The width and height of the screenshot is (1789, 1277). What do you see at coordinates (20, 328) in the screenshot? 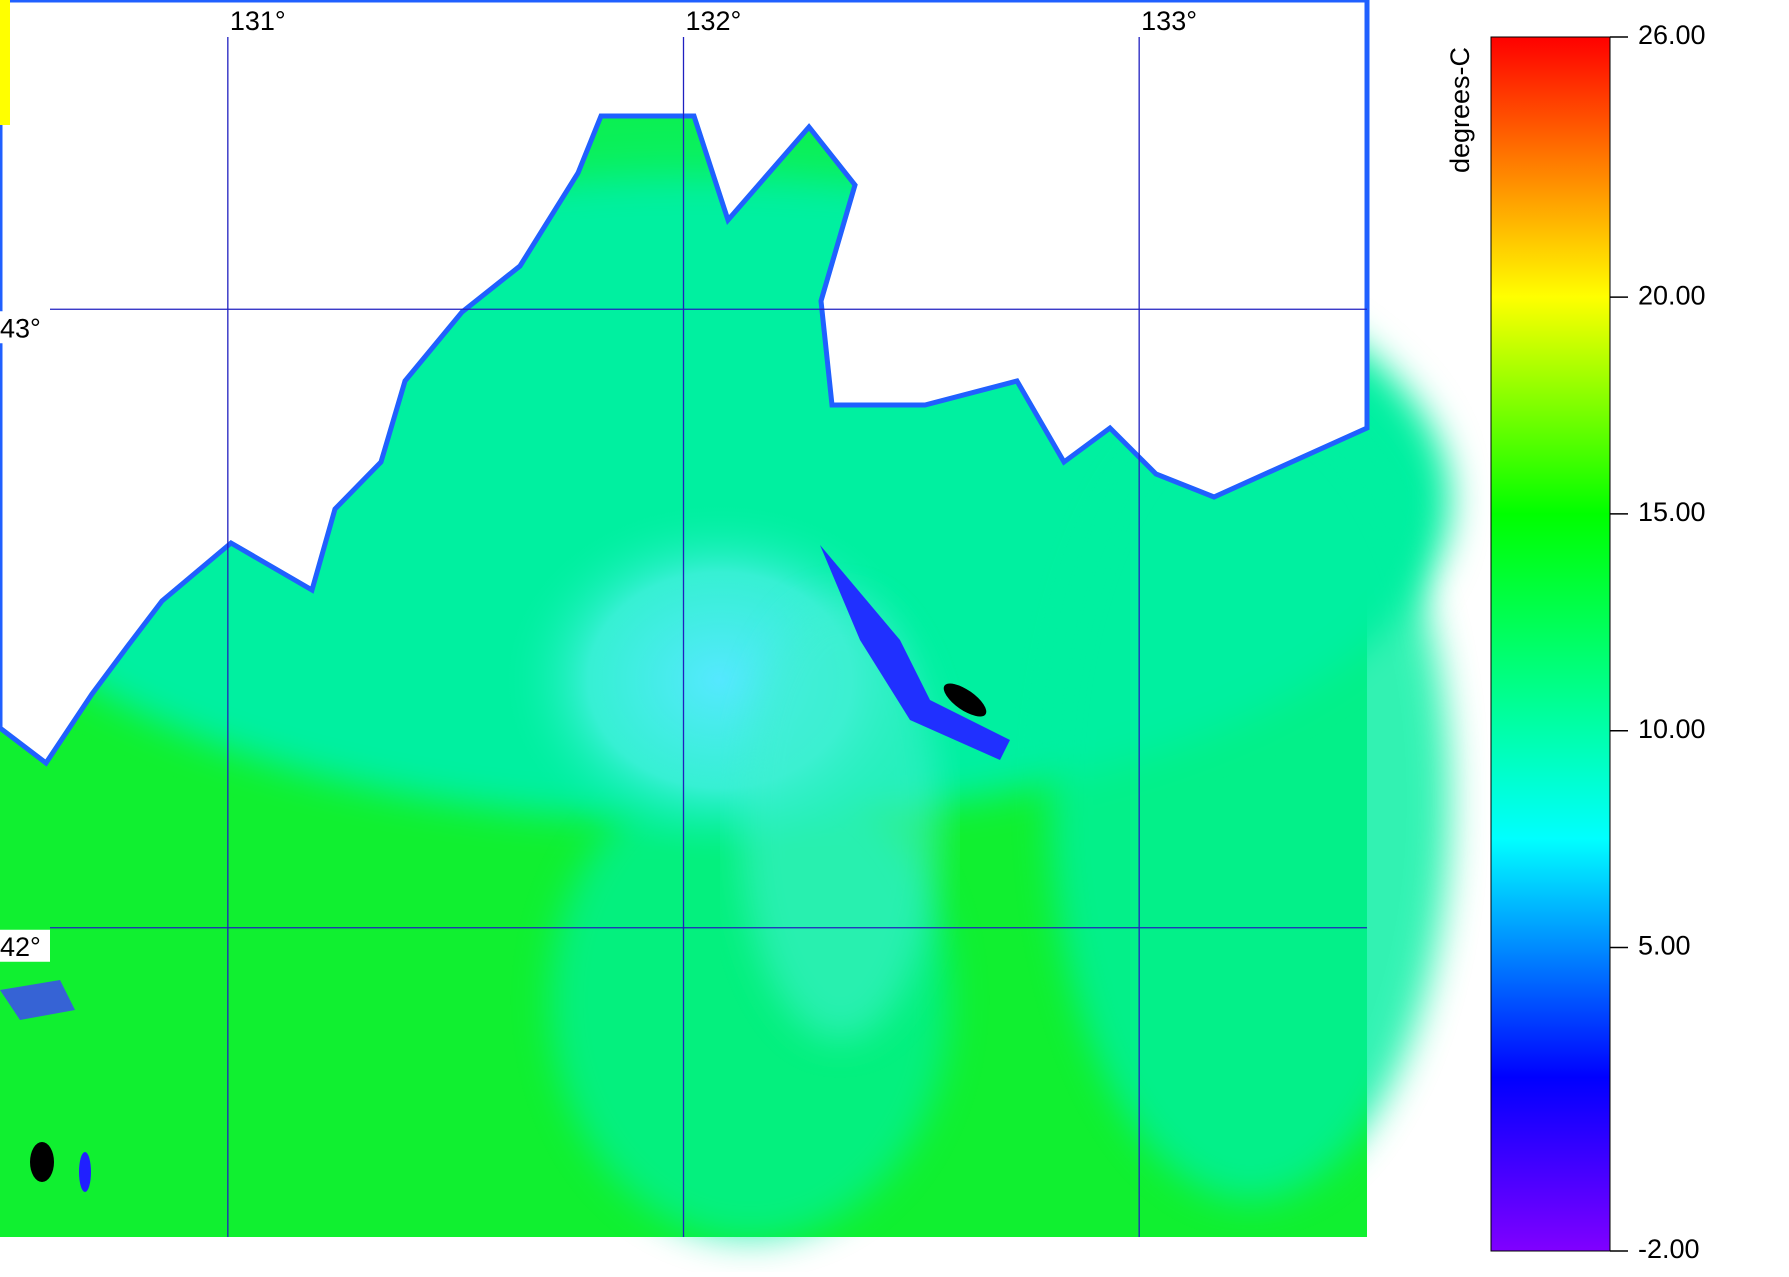
I see `lat-label: 43°` at bounding box center [20, 328].